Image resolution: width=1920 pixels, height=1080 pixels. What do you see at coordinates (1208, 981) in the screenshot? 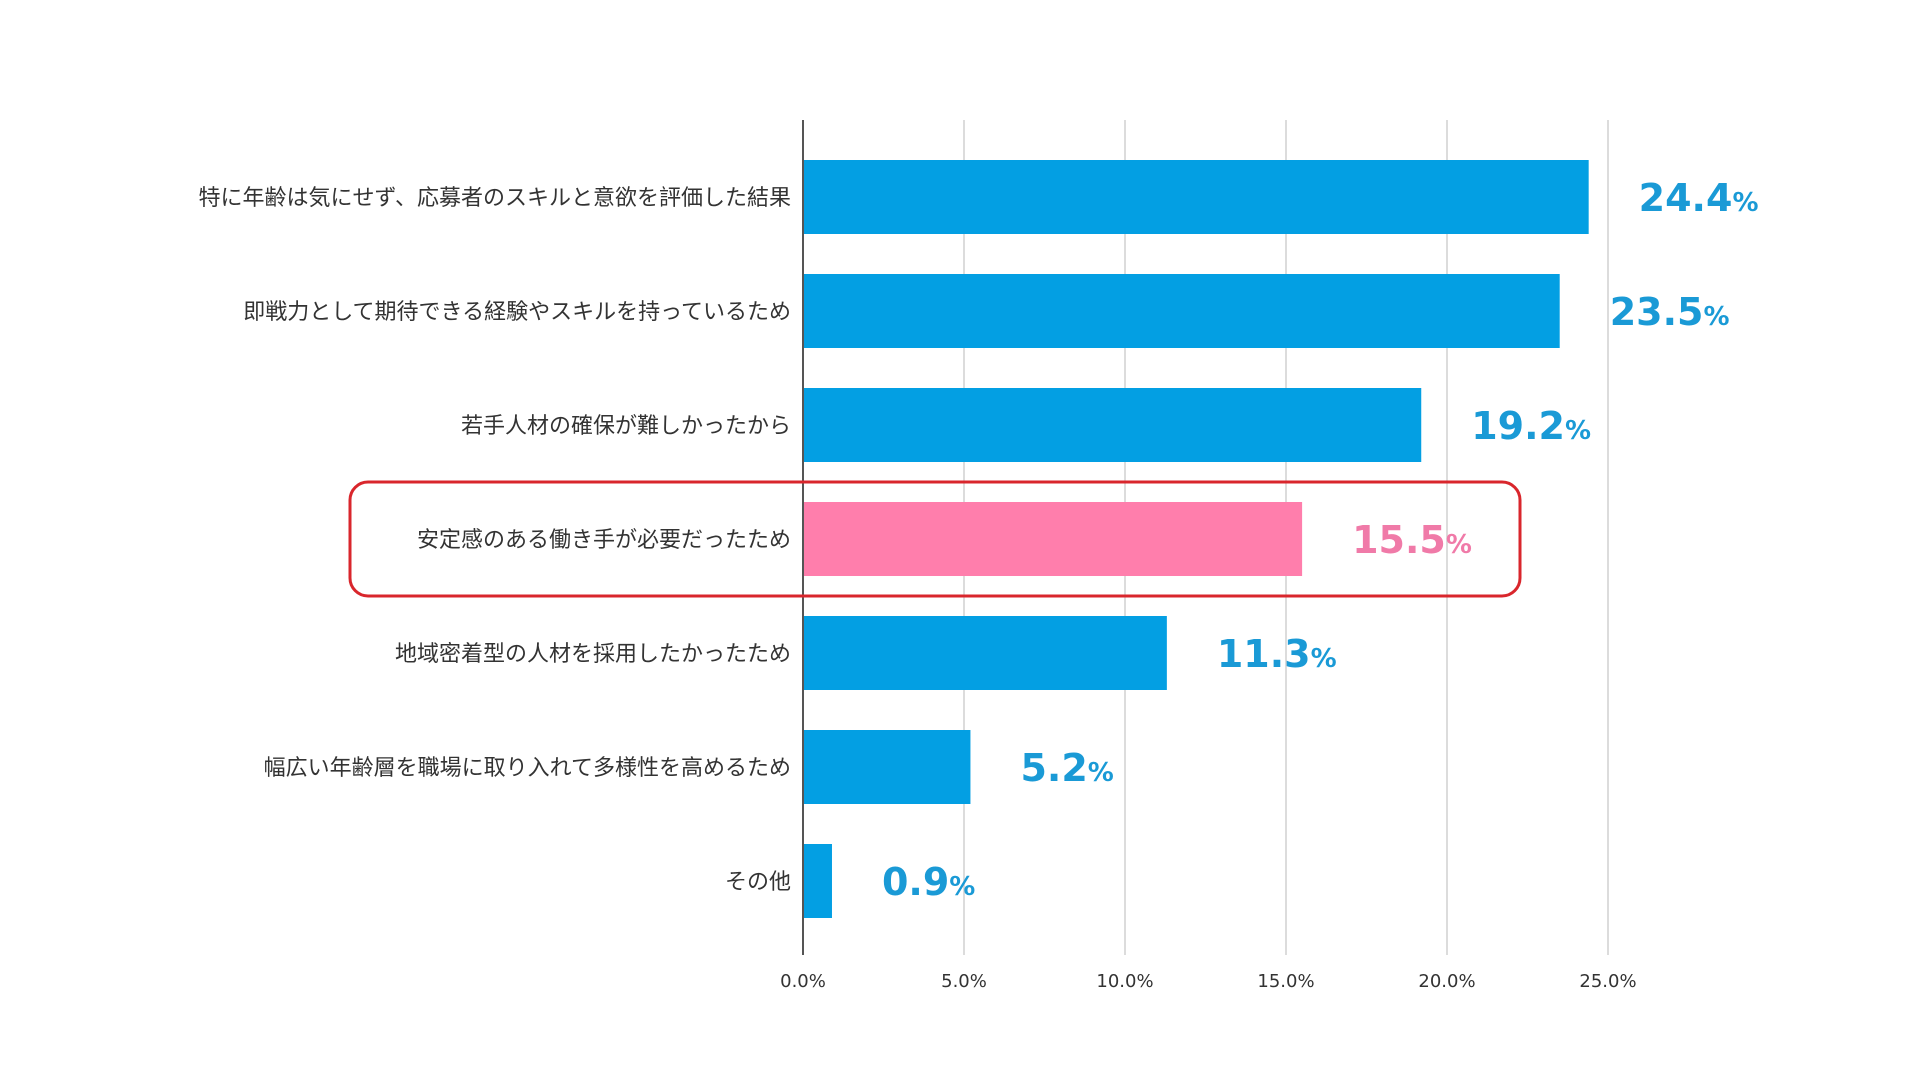
I see `x-tick-labels: 0.0% 5.0% 10.0% 15.0% 20.0% 25.0%` at bounding box center [1208, 981].